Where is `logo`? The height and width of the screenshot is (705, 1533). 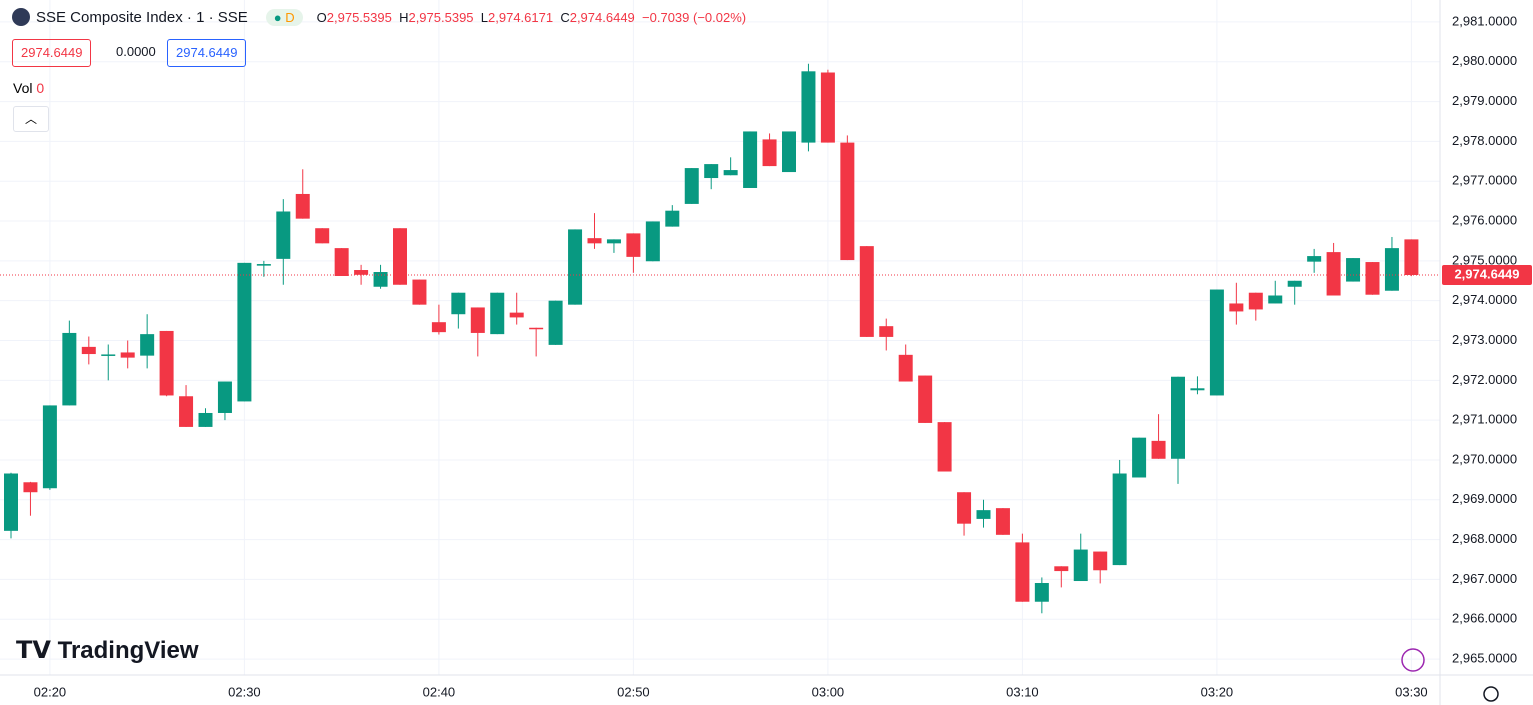 logo is located at coordinates (21, 17).